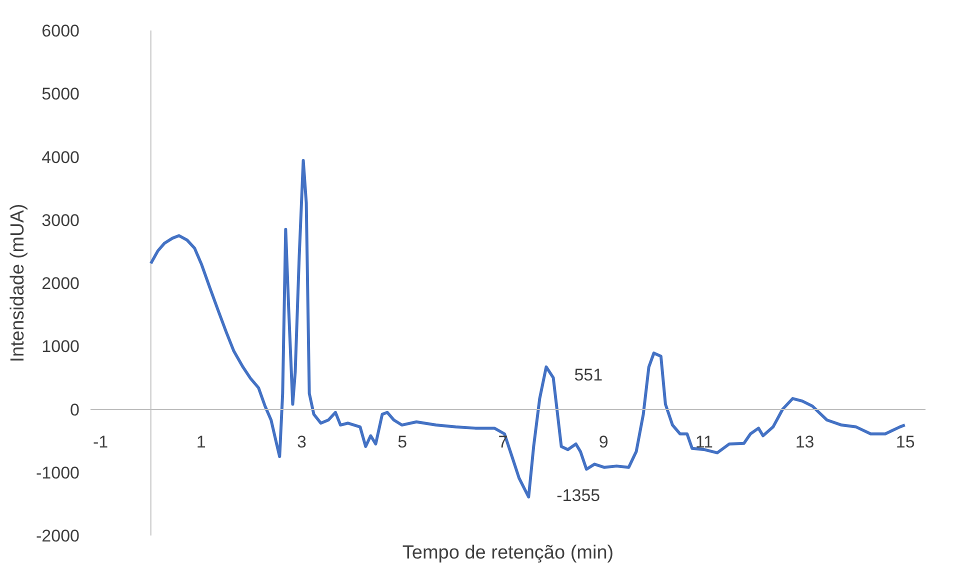  Describe the element at coordinates (201, 442) in the screenshot. I see `x-tick-label: 1` at that location.